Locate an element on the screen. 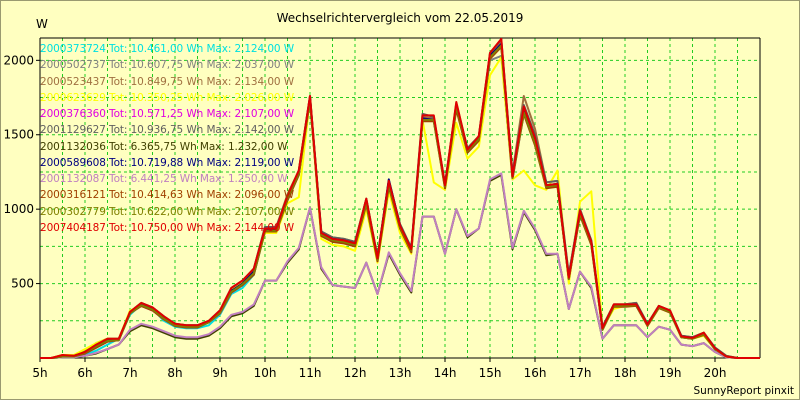 This screenshot has width=800, height=400. x-tick-label: 14h is located at coordinates (445, 373).